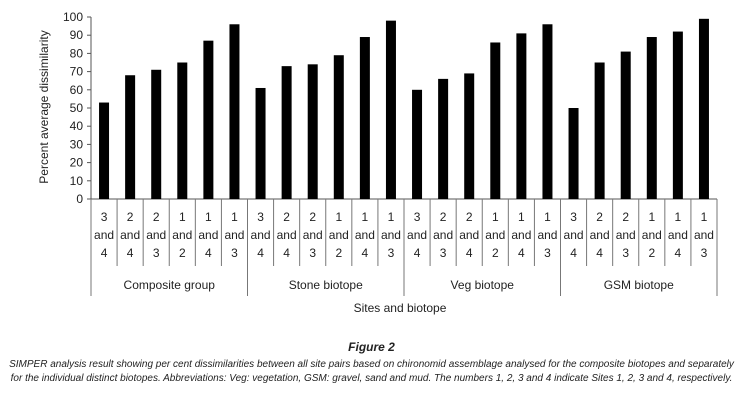  I want to click on y-tick-label: 10, so click(77, 181).